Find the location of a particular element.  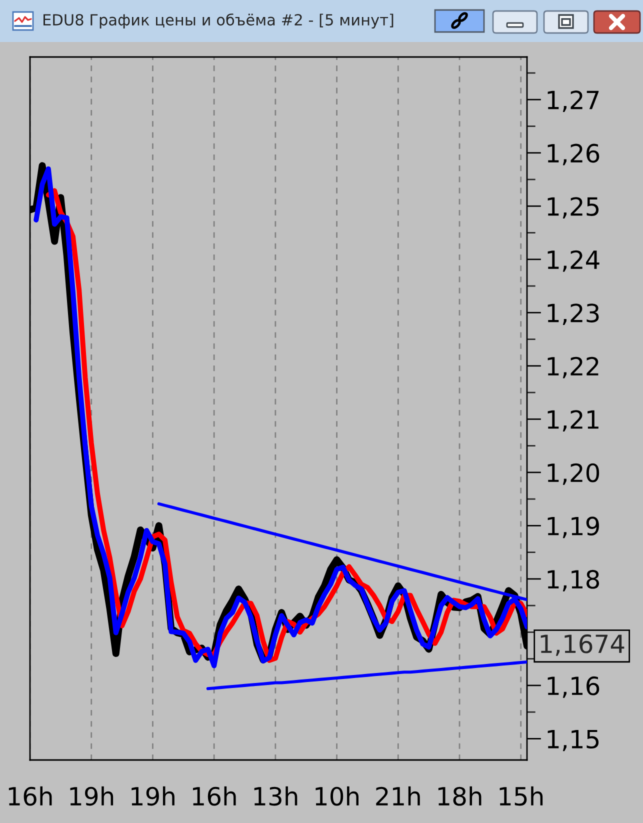

y-tick-label: 1,26 is located at coordinates (574, 155).